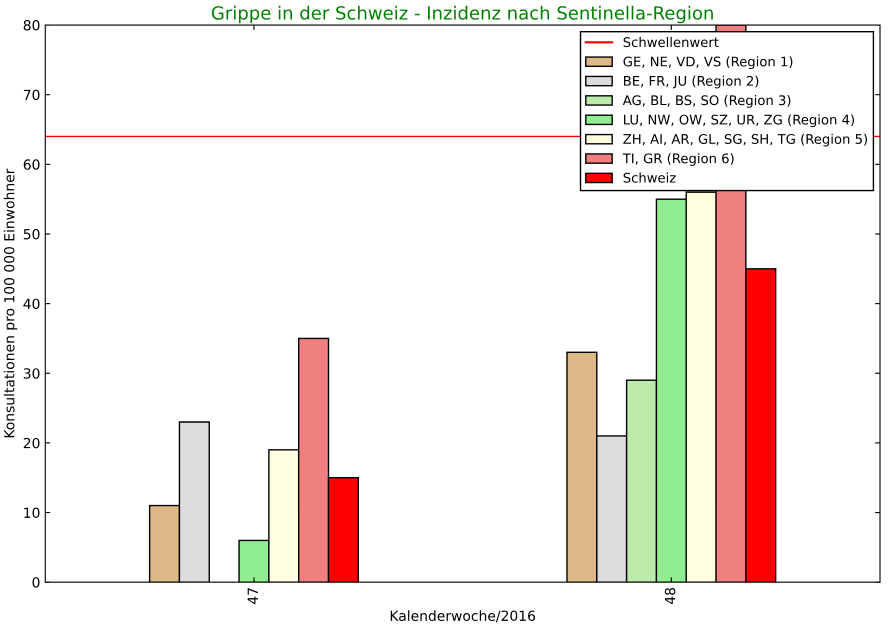 Image resolution: width=888 pixels, height=626 pixels. Describe the element at coordinates (739, 121) in the screenshot. I see `legend-label: LU, NW, OW, SZ, UR, ZG (Region 4)` at that location.